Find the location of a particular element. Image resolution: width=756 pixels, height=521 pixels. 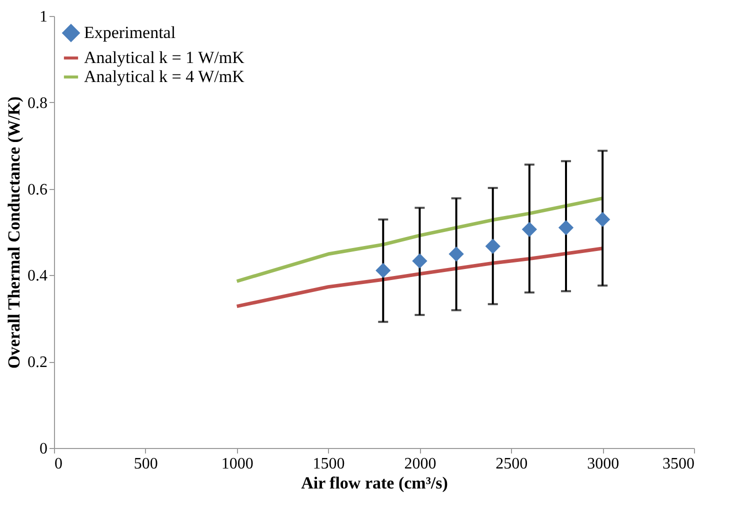

x-tick-label: 3500 is located at coordinates (678, 464).